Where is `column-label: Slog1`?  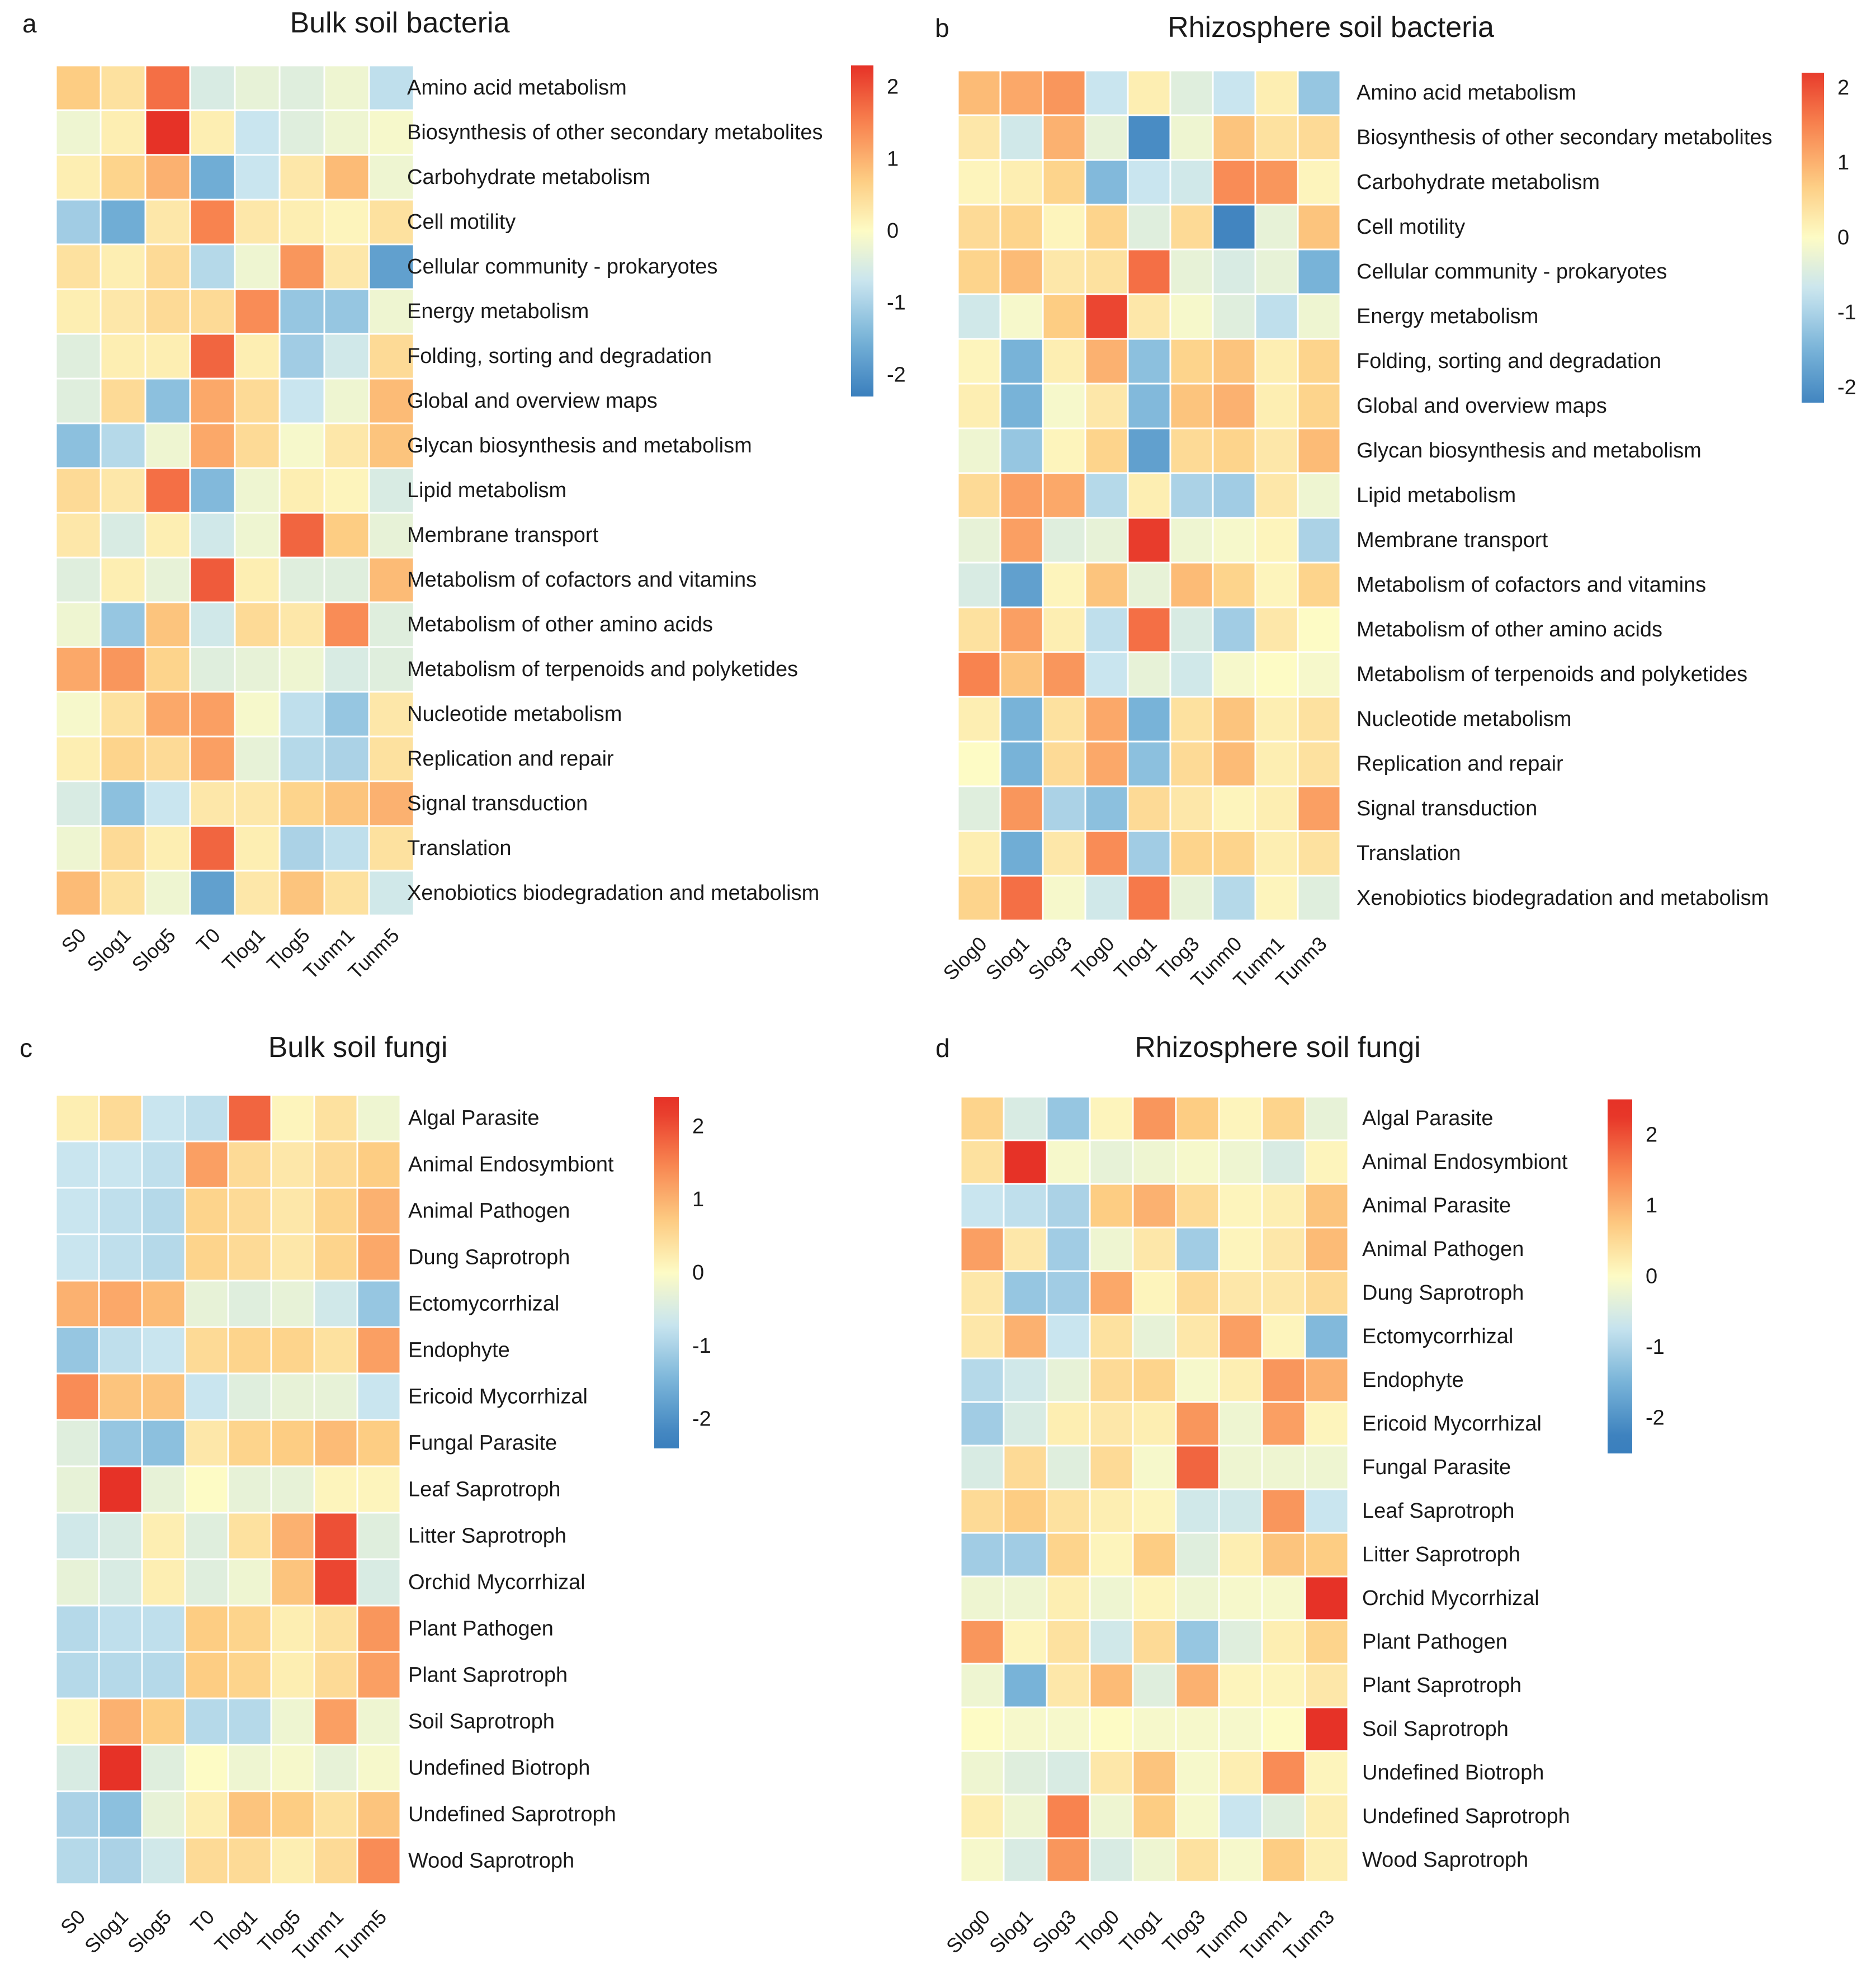
column-label: Slog1 is located at coordinates (107, 1931).